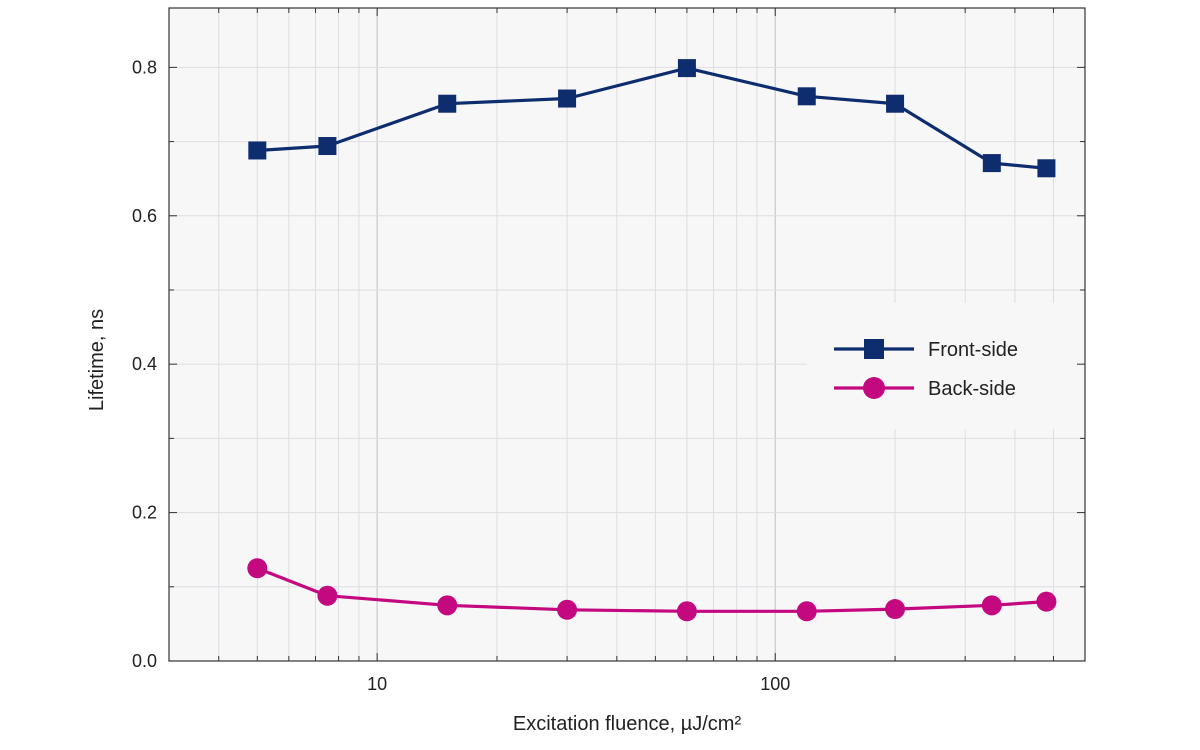 This screenshot has height=750, width=1200. I want to click on y-tick-label: 0.4, so click(144, 364).